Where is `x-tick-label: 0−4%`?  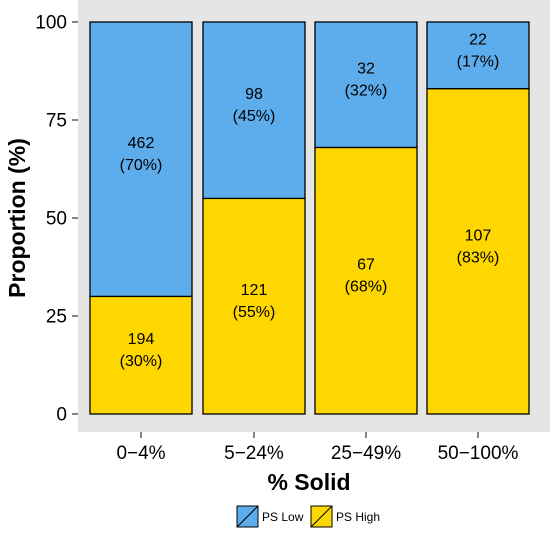
x-tick-label: 0−4% is located at coordinates (140, 453).